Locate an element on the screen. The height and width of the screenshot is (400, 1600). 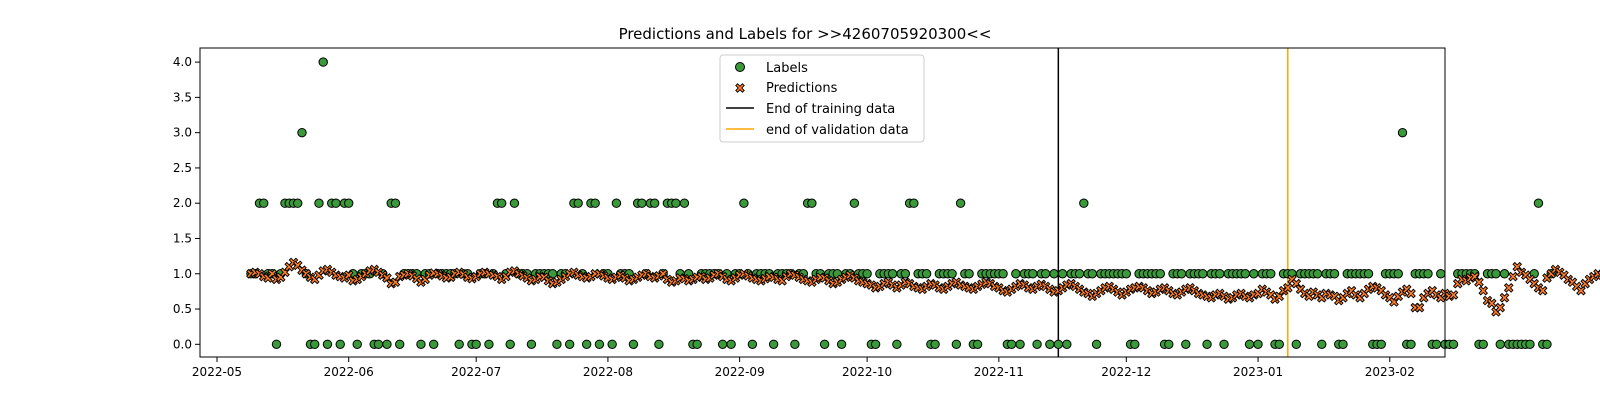
x-tick-label: 2023-01 is located at coordinates (1258, 372).